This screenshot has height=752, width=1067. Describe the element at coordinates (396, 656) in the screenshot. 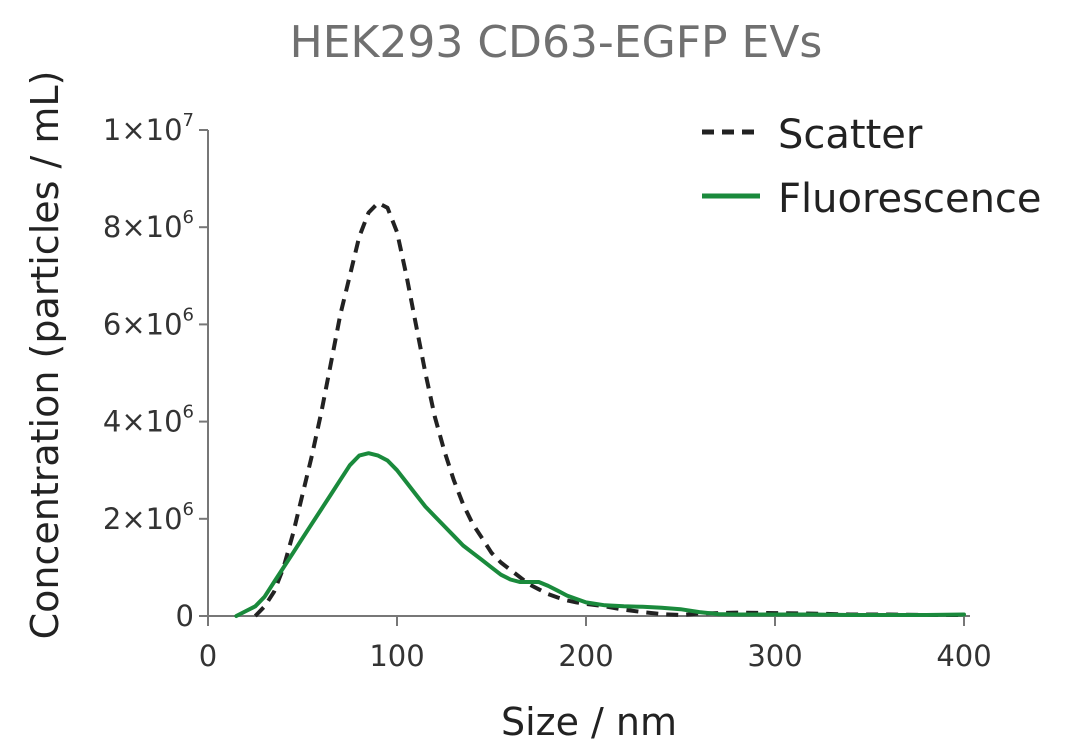

I see `x-tick-label: 100` at that location.